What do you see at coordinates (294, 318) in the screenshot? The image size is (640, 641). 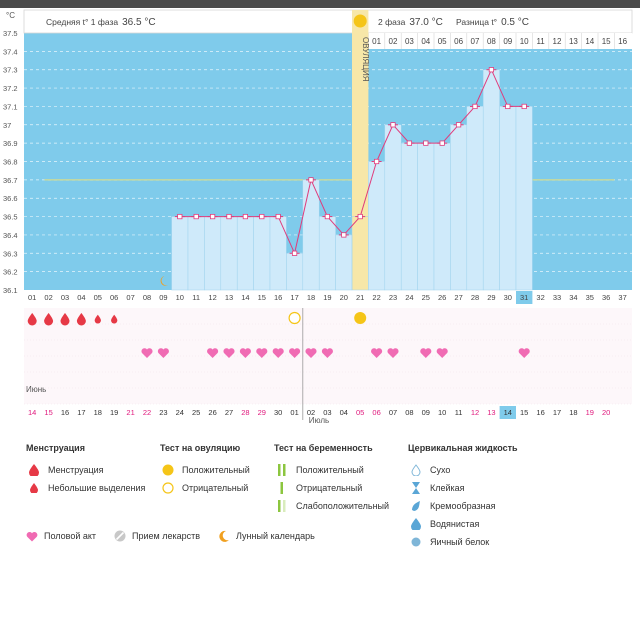 I see `ovulation-test-negative-icon` at bounding box center [294, 318].